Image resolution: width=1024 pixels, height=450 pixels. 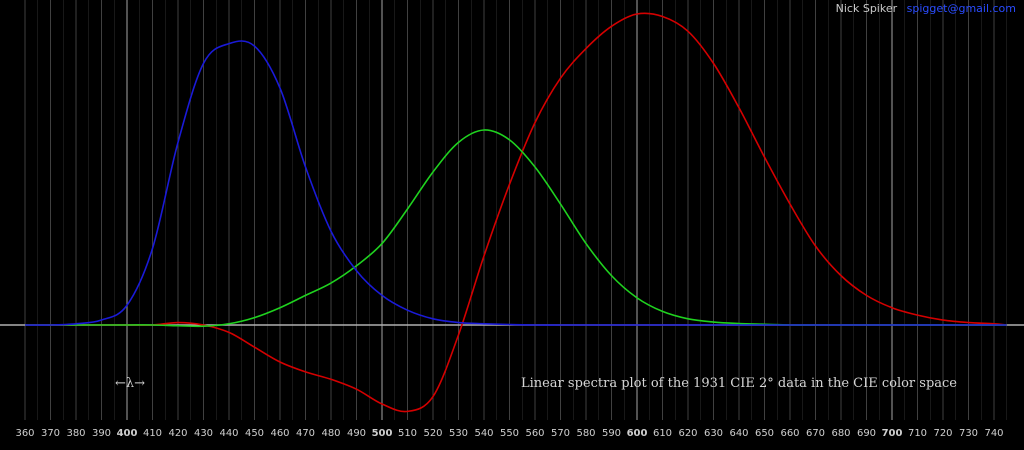 I want to click on credits: Nick Spiker spigget@gmail.com, so click(x=926, y=8).